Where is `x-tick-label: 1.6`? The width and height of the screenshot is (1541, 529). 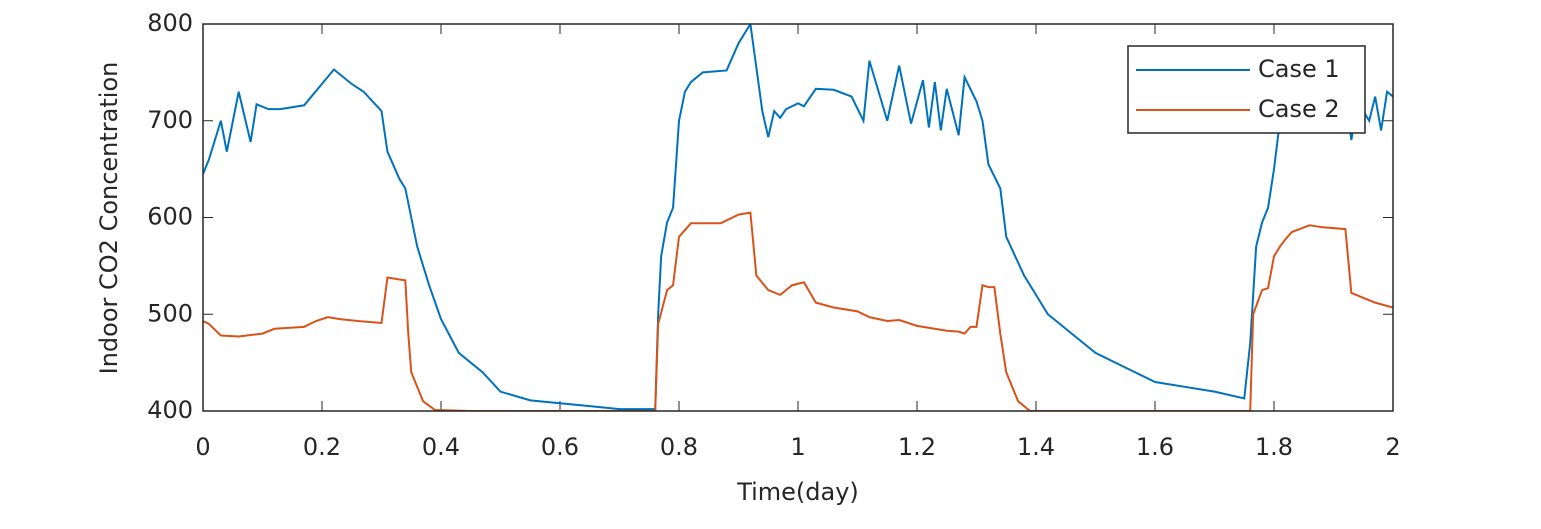
x-tick-label: 1.6 is located at coordinates (1155, 447).